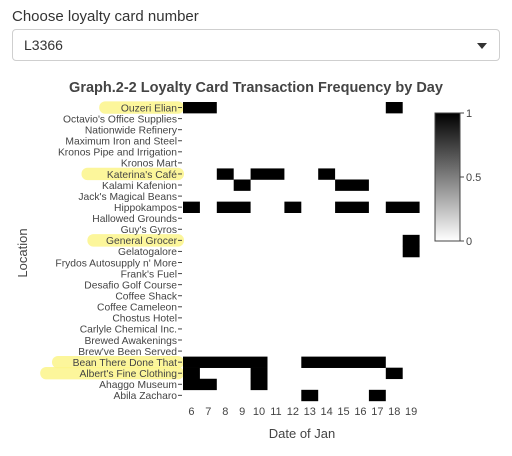 The height and width of the screenshot is (456, 512). I want to click on x-tick-label: 11, so click(275, 412).